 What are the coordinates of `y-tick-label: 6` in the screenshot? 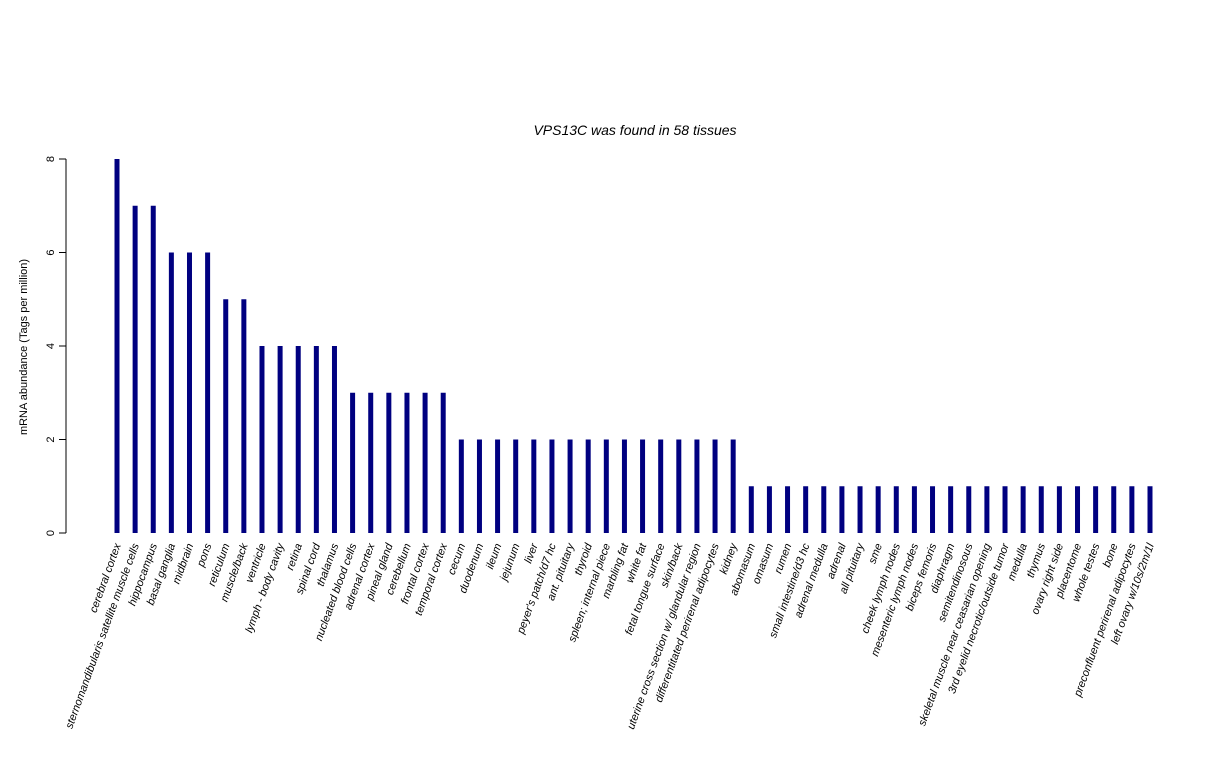 It's located at (51, 252).